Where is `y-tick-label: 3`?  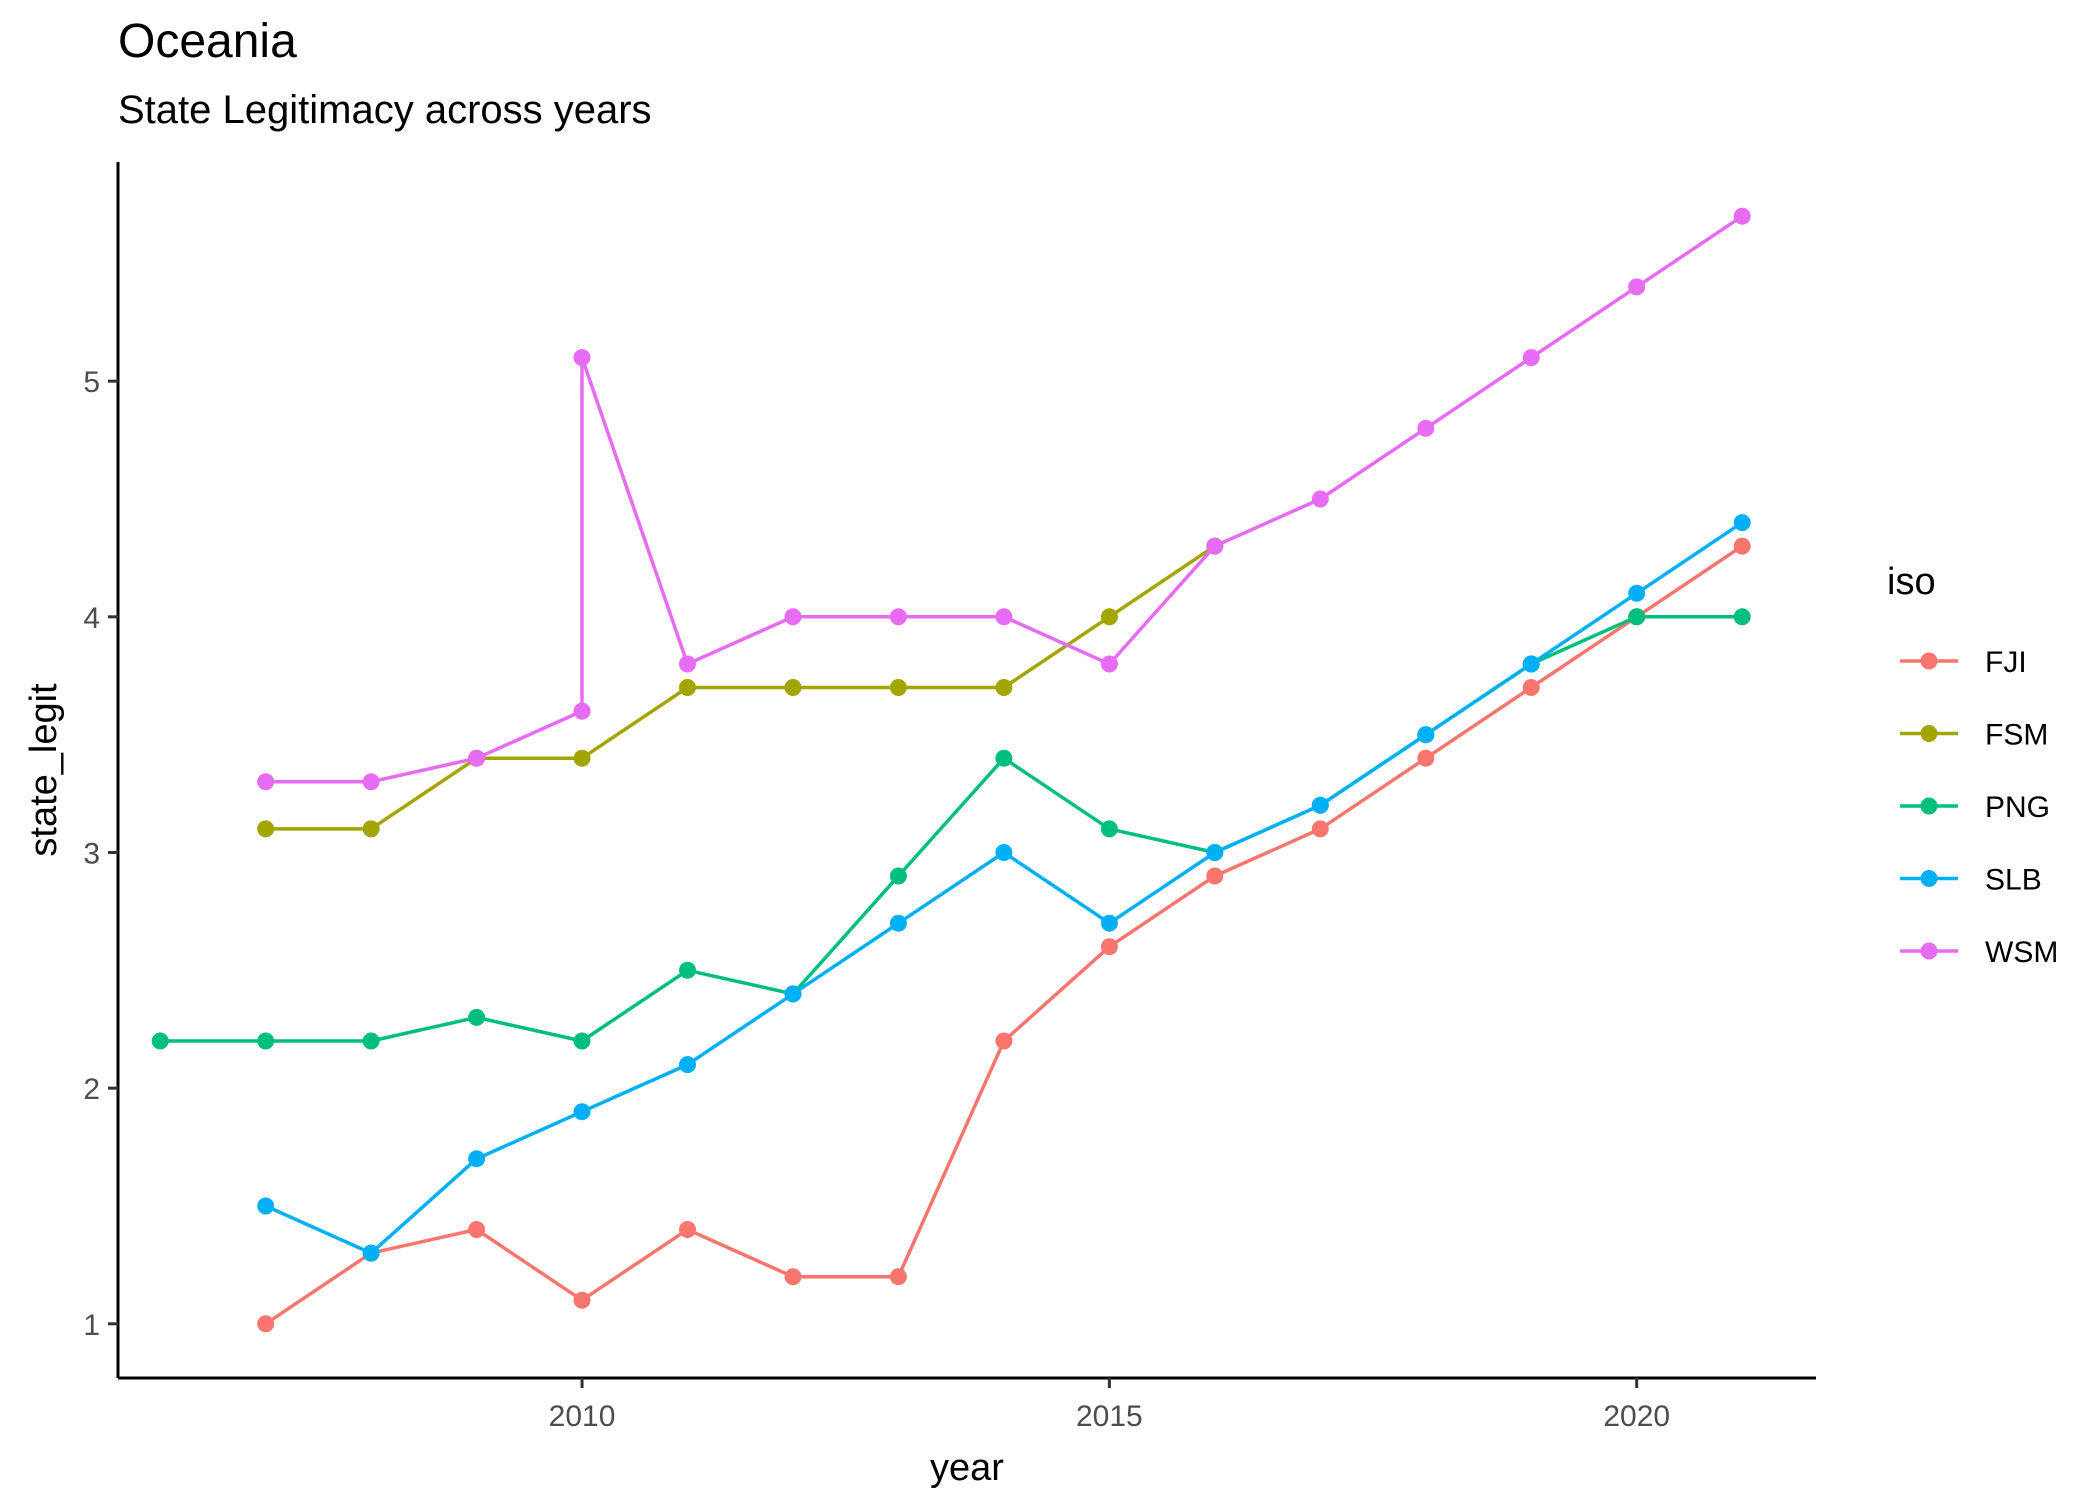 y-tick-label: 3 is located at coordinates (91, 853).